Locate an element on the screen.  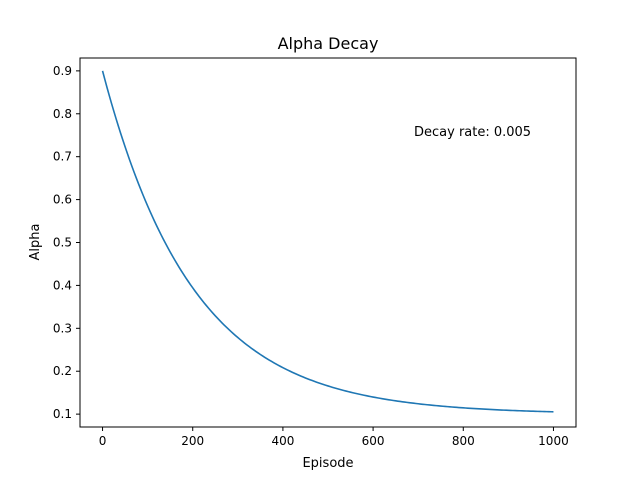
y-tick-label: 0.4 is located at coordinates (62, 285).